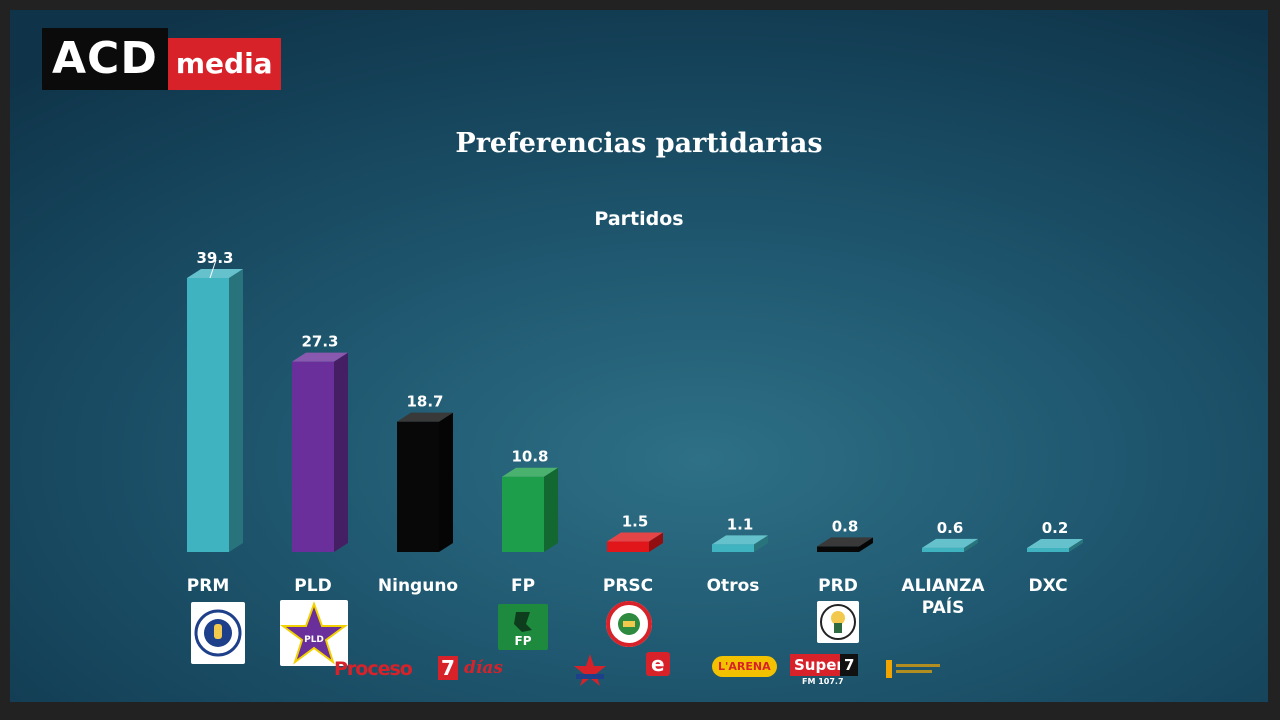 The image size is (1280, 720). I want to click on bar-otros: 1.1, so click(740, 533).